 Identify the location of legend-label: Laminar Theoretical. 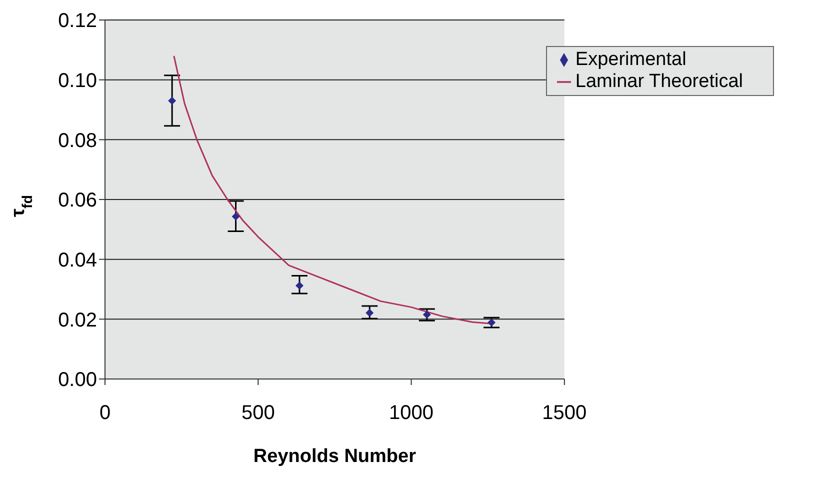
(659, 81).